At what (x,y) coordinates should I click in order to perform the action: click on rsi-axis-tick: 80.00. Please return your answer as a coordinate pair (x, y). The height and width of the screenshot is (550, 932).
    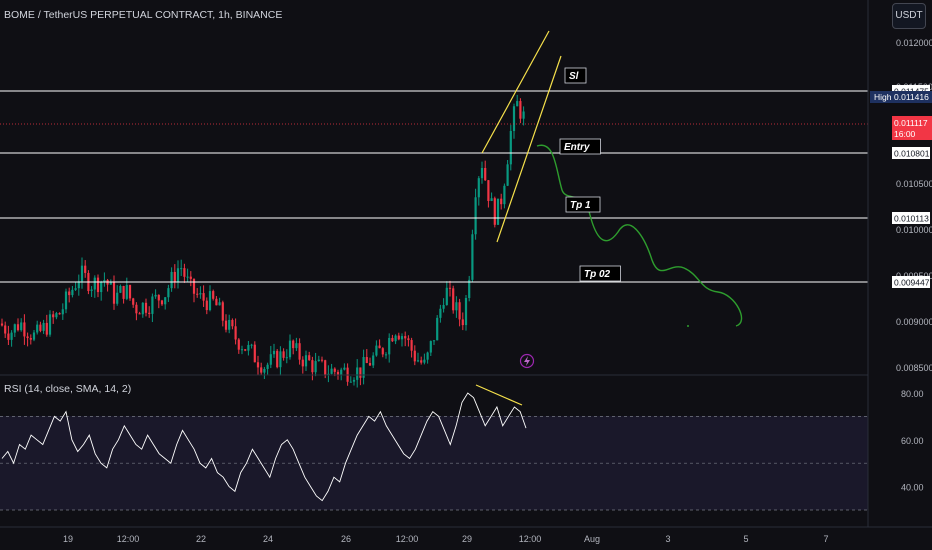
    Looking at the image, I should click on (912, 394).